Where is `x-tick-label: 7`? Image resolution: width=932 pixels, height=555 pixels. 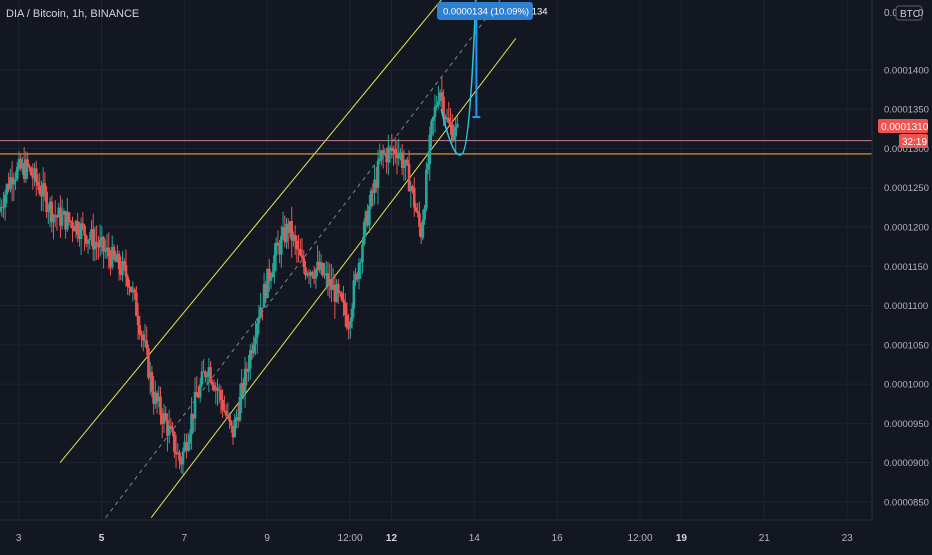 x-tick-label: 7 is located at coordinates (185, 538).